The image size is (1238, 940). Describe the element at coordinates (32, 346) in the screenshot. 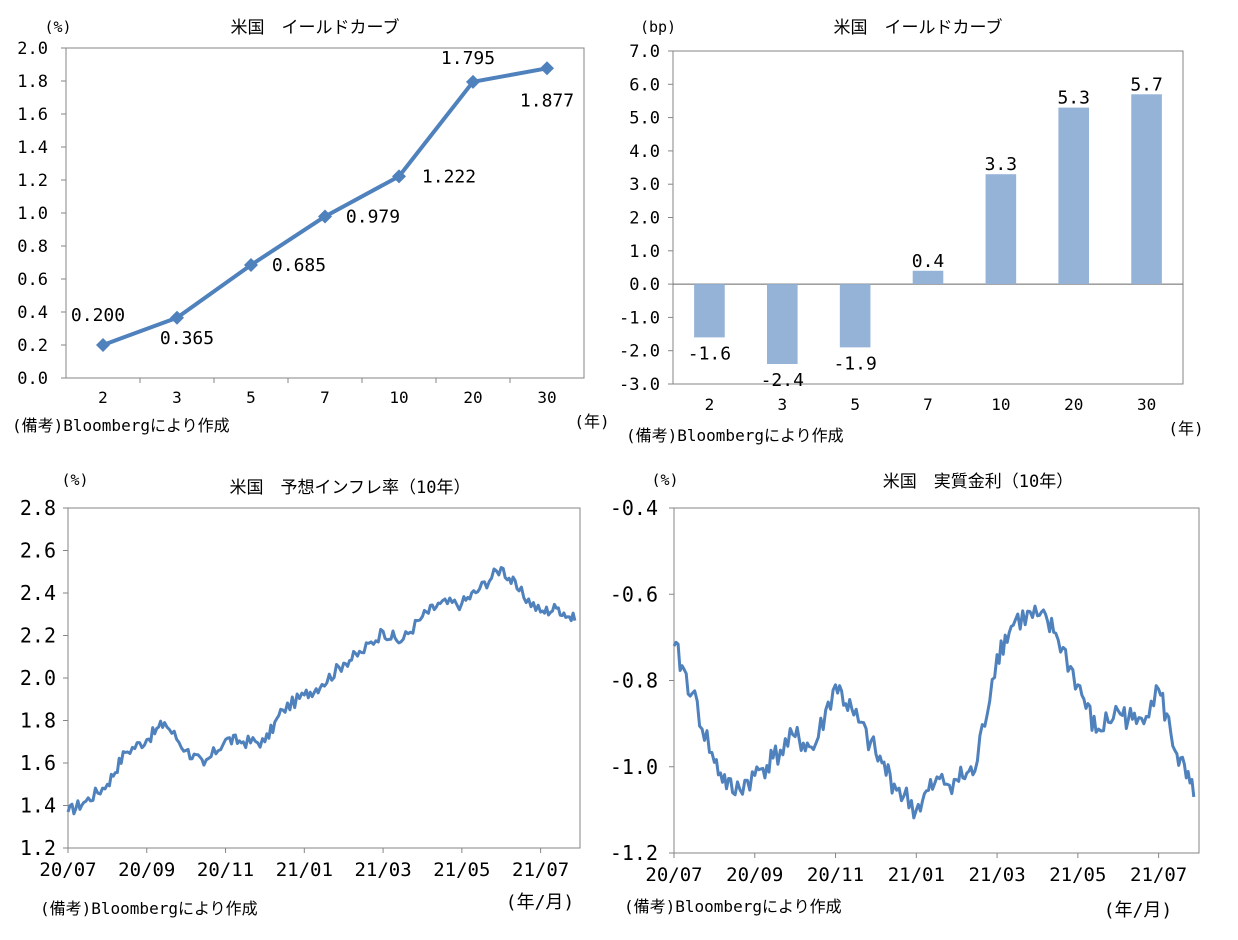

I see `y-tick-label: 0.2` at that location.